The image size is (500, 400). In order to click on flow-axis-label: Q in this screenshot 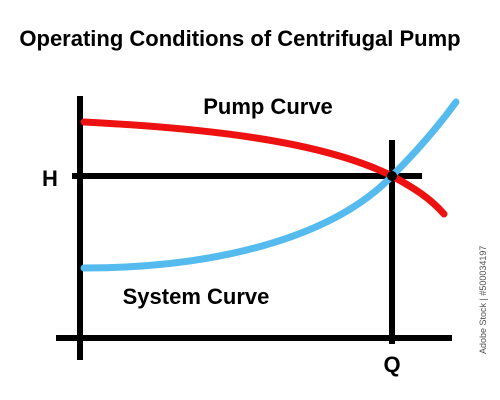, I will do `click(391, 364)`.